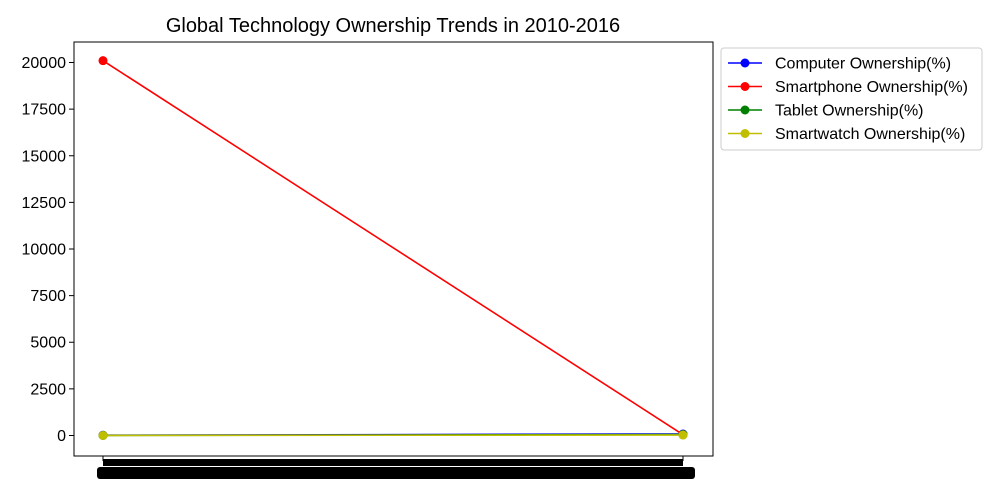 The height and width of the screenshot is (500, 1000). I want to click on legend-item: Smartphone Ownership(%), so click(848, 87).